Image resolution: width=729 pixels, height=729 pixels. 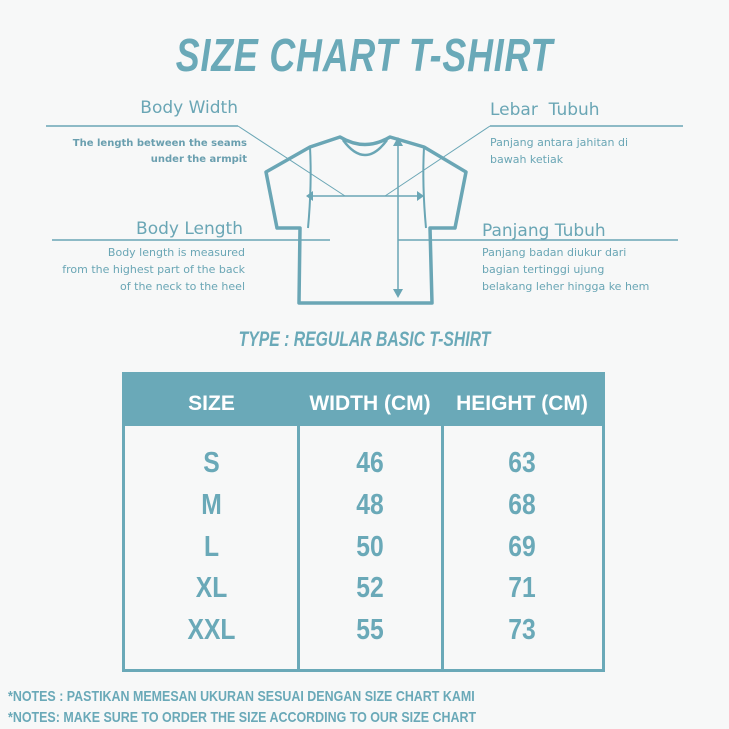 I want to click on desc-line: of the neck to the heel, so click(x=182, y=286).